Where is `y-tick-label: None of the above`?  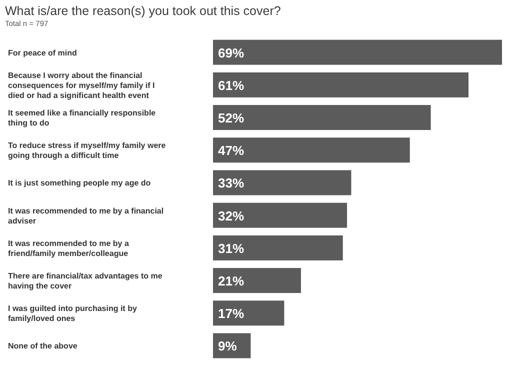
y-tick-label: None of the above is located at coordinates (43, 346).